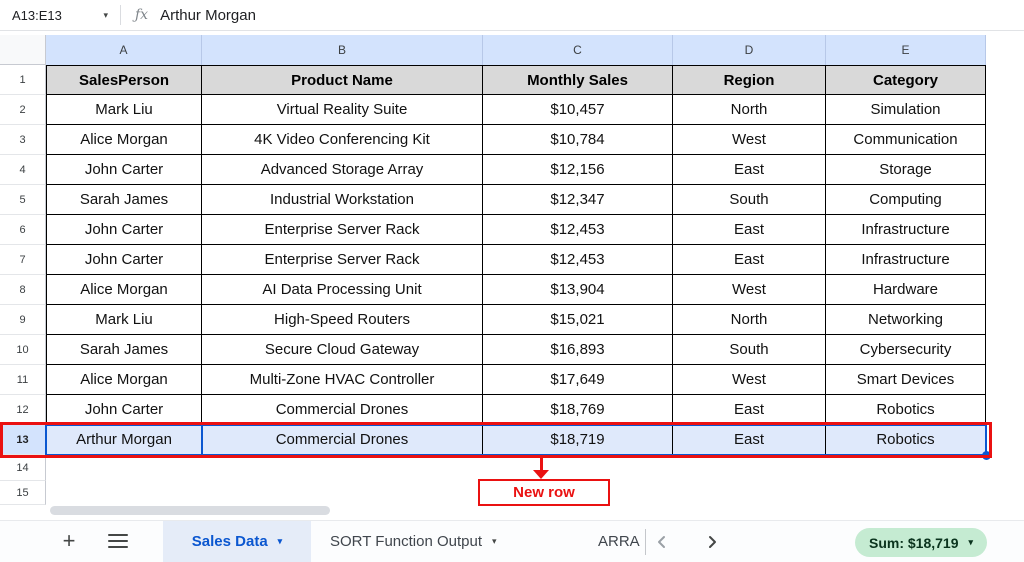 The width and height of the screenshot is (1024, 562). Describe the element at coordinates (342, 80) in the screenshot. I see `cell-B1: Product Name` at that location.